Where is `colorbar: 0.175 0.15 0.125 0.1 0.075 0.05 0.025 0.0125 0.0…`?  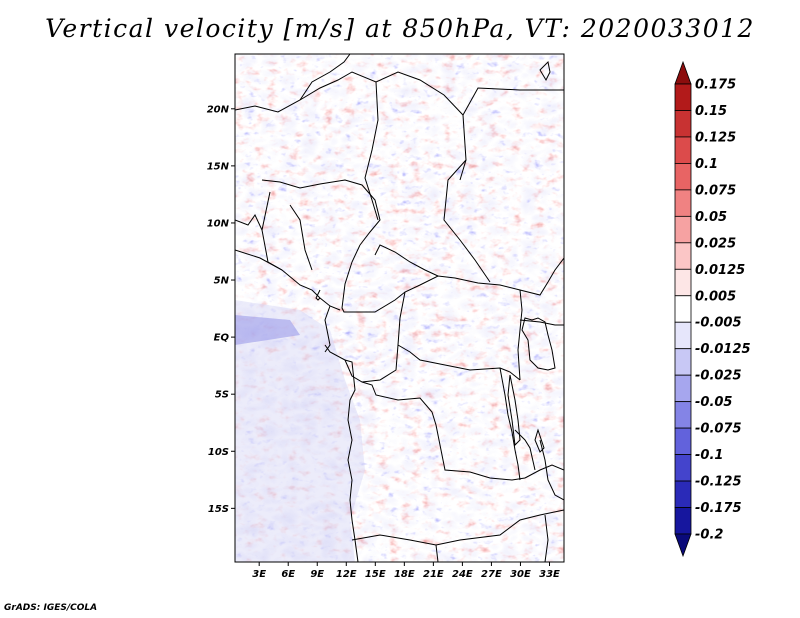
colorbar: 0.175 0.15 0.125 0.1 0.075 0.05 0.025 0.0125 0.0… is located at coordinates (712, 309).